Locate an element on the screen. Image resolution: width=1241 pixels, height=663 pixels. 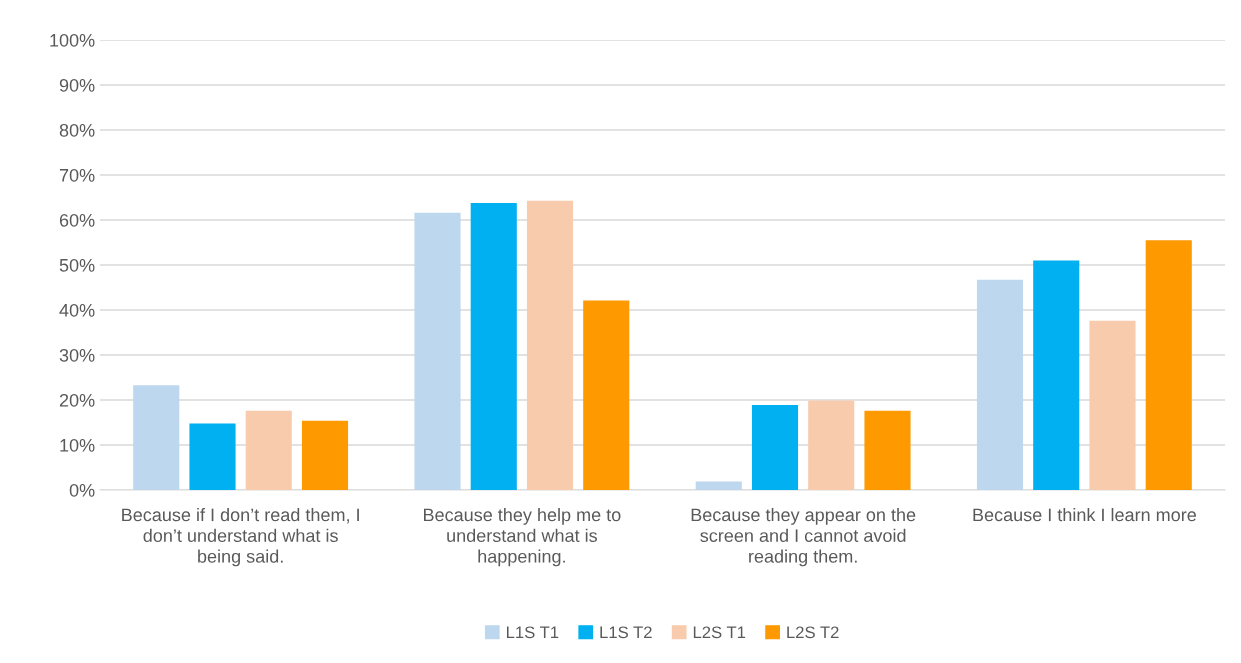
y-tick-label: 100% is located at coordinates (72, 40).